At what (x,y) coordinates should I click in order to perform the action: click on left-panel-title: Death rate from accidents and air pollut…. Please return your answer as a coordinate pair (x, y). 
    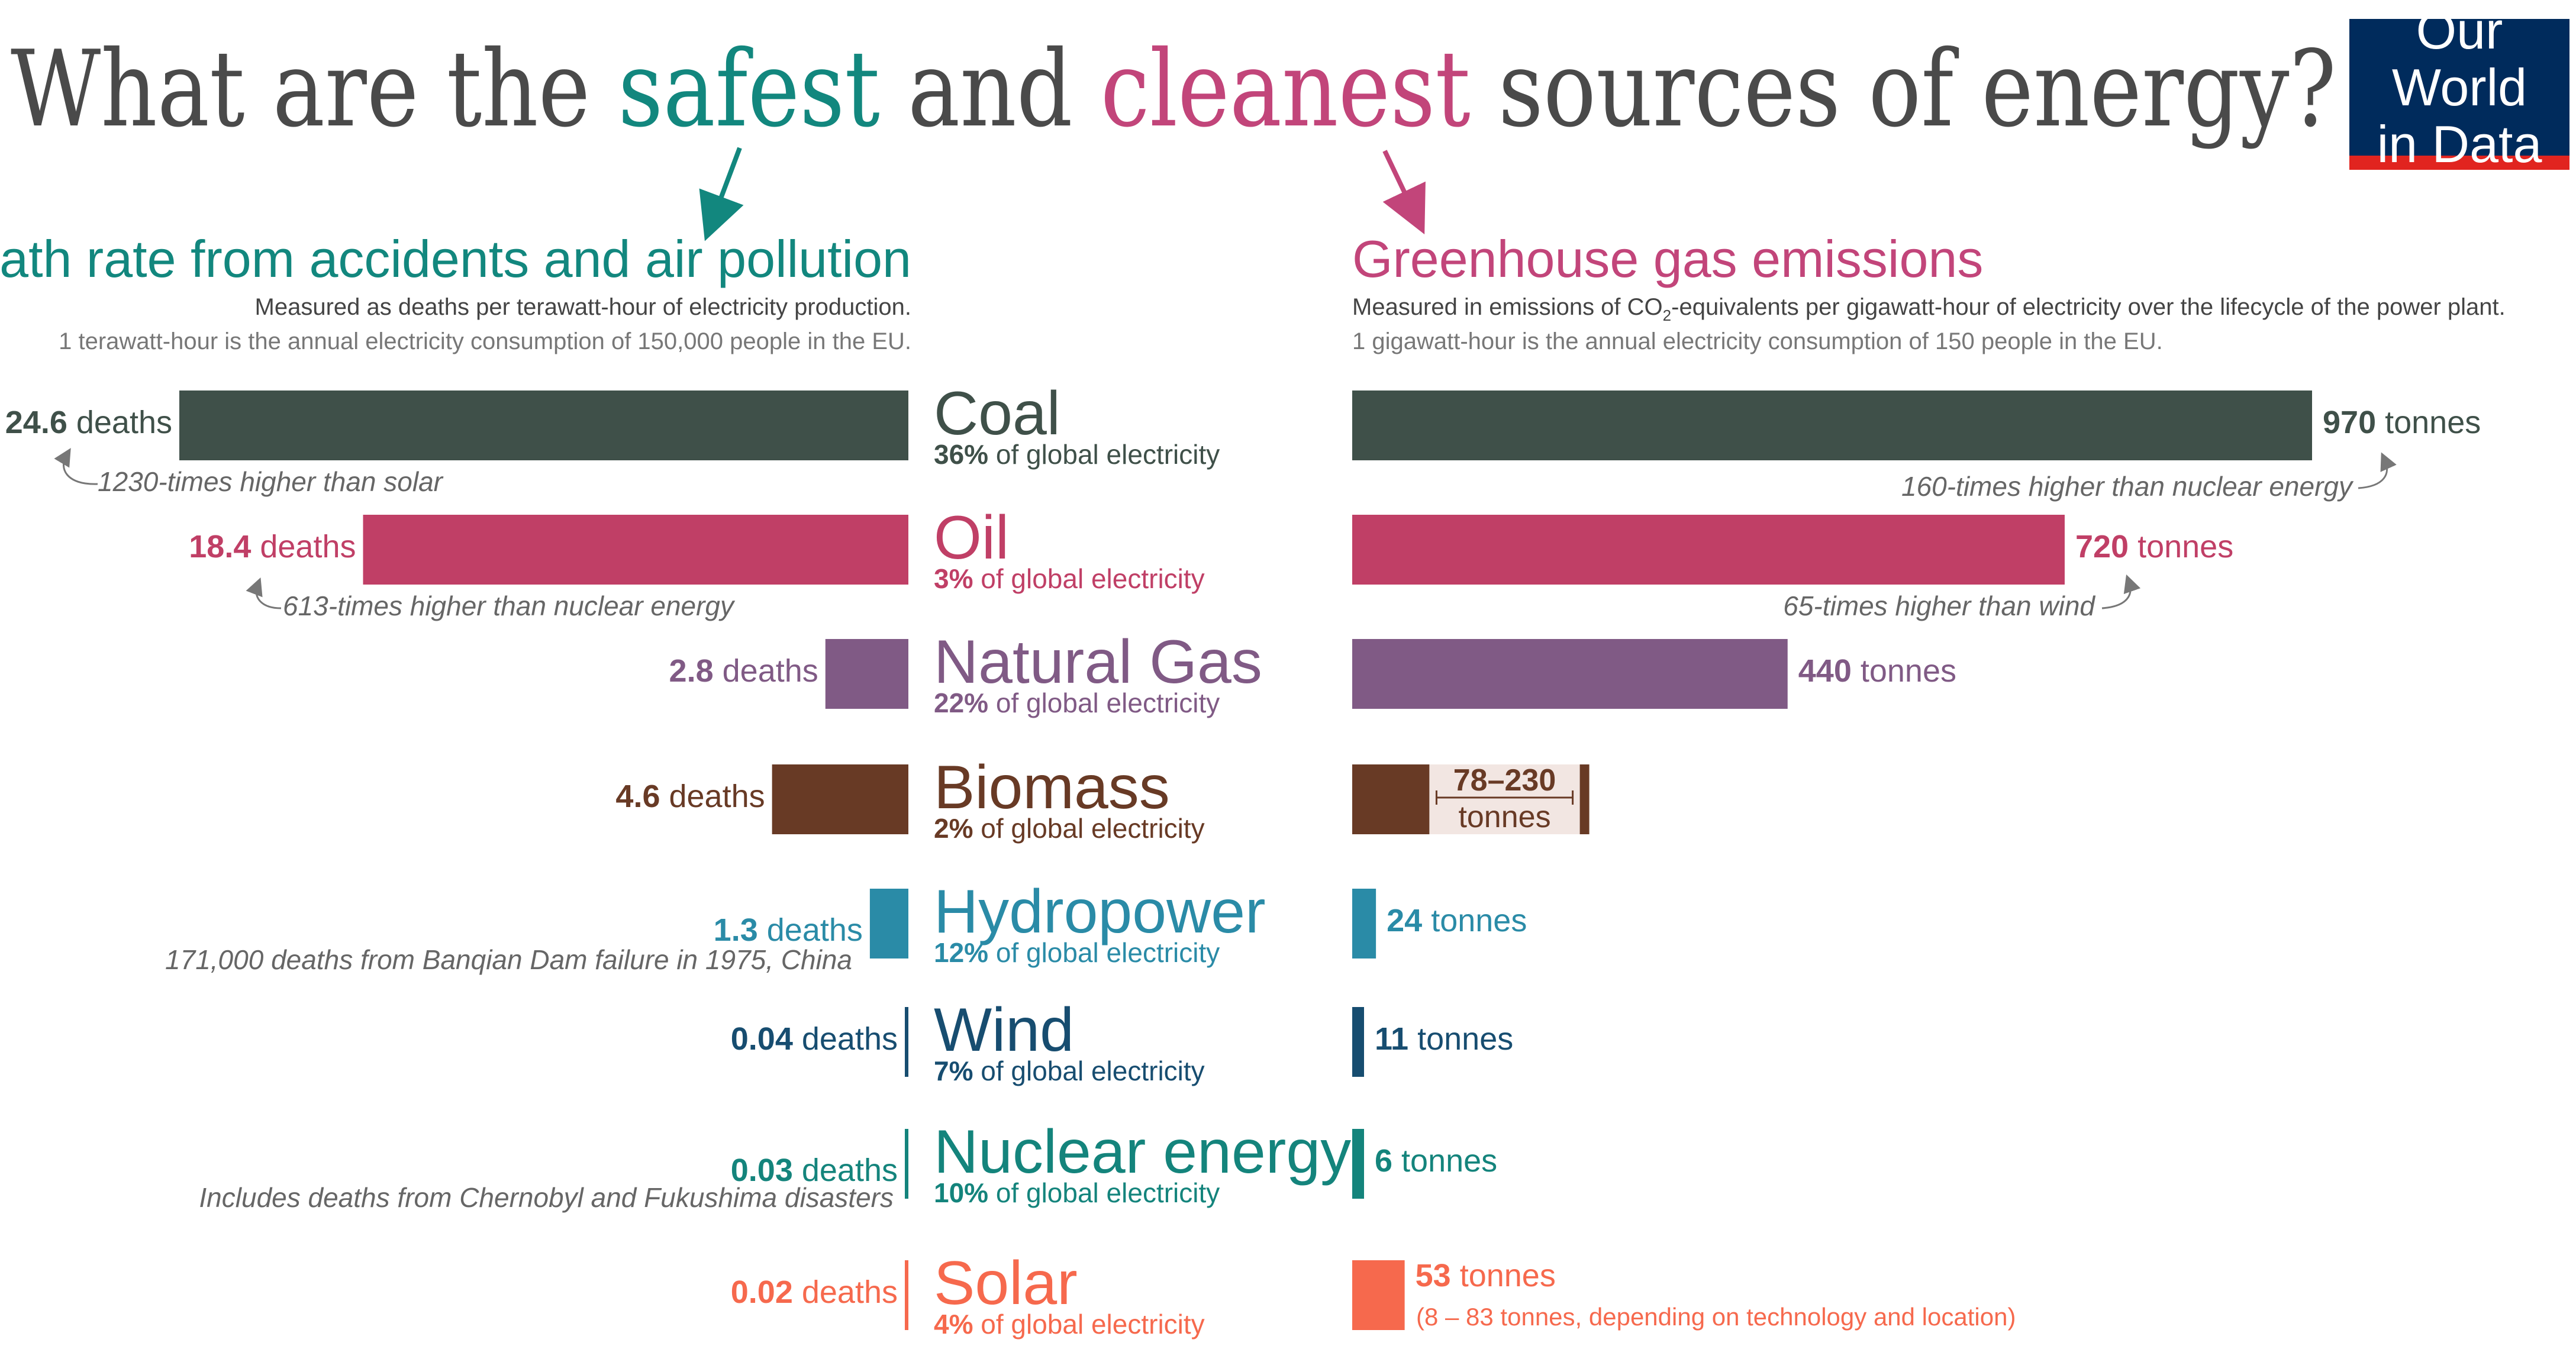
    Looking at the image, I should click on (455, 259).